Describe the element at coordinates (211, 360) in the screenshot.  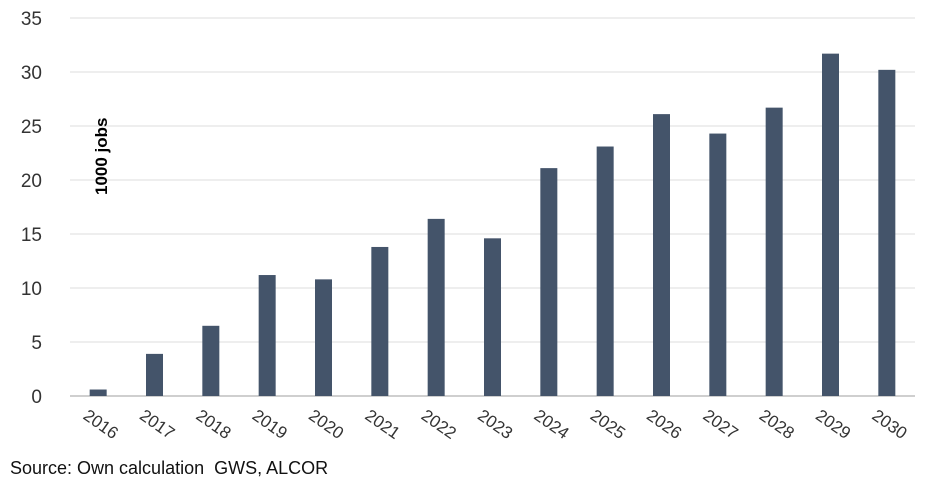
I see `bar-2018` at that location.